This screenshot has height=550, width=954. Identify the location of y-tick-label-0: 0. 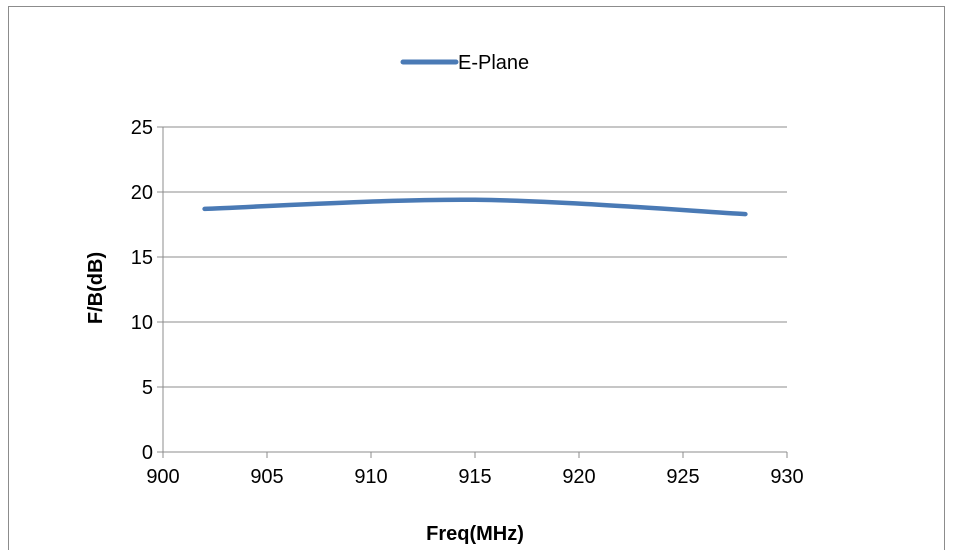
(147, 453).